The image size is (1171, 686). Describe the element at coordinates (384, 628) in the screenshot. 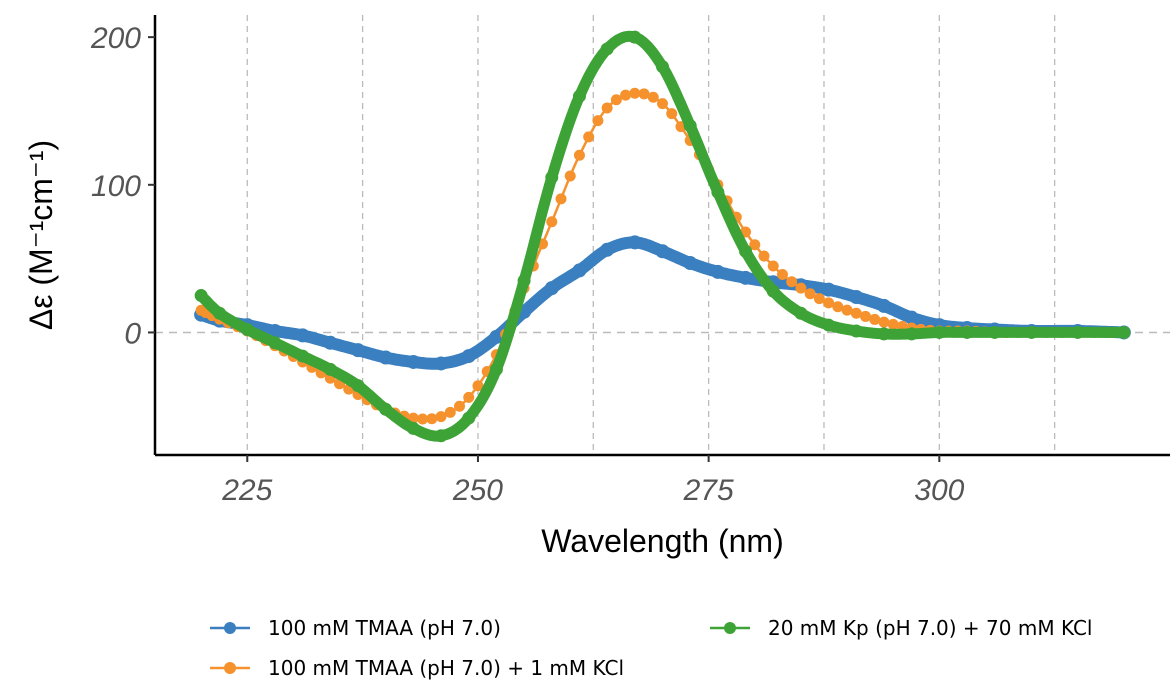

I see `legend-label: 100 mM TMAA (pH 7.0)` at that location.